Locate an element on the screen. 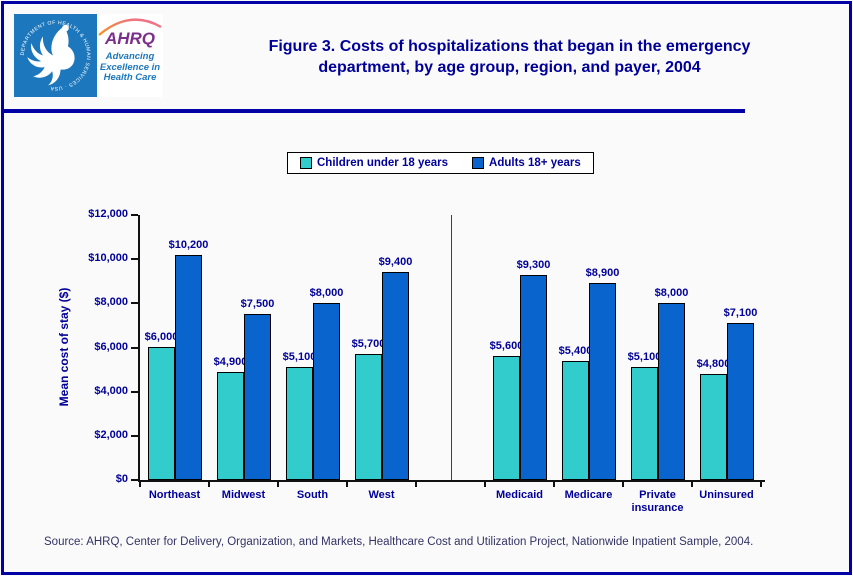 The height and width of the screenshot is (576, 853). bar-children-west is located at coordinates (368, 417).